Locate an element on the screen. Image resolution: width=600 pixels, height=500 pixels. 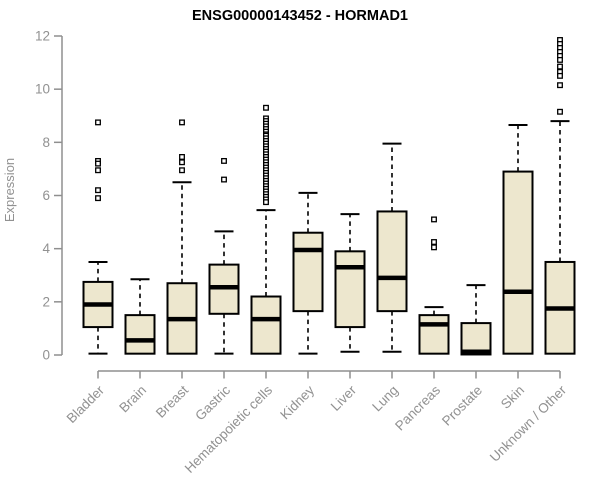
chart-title: ENSG00000143452 - HORMAD1 is located at coordinates (300, 16).